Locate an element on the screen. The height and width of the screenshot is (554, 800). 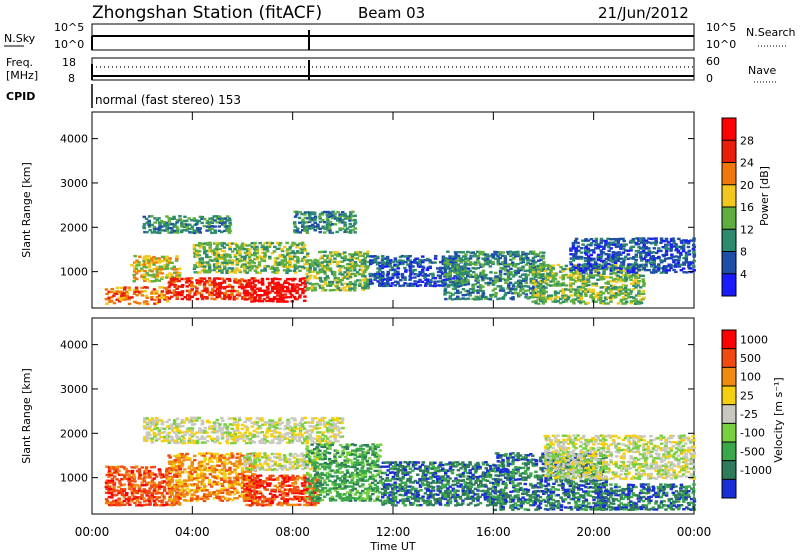
nsky-tick-bottom: 10^0 is located at coordinates (69, 44).